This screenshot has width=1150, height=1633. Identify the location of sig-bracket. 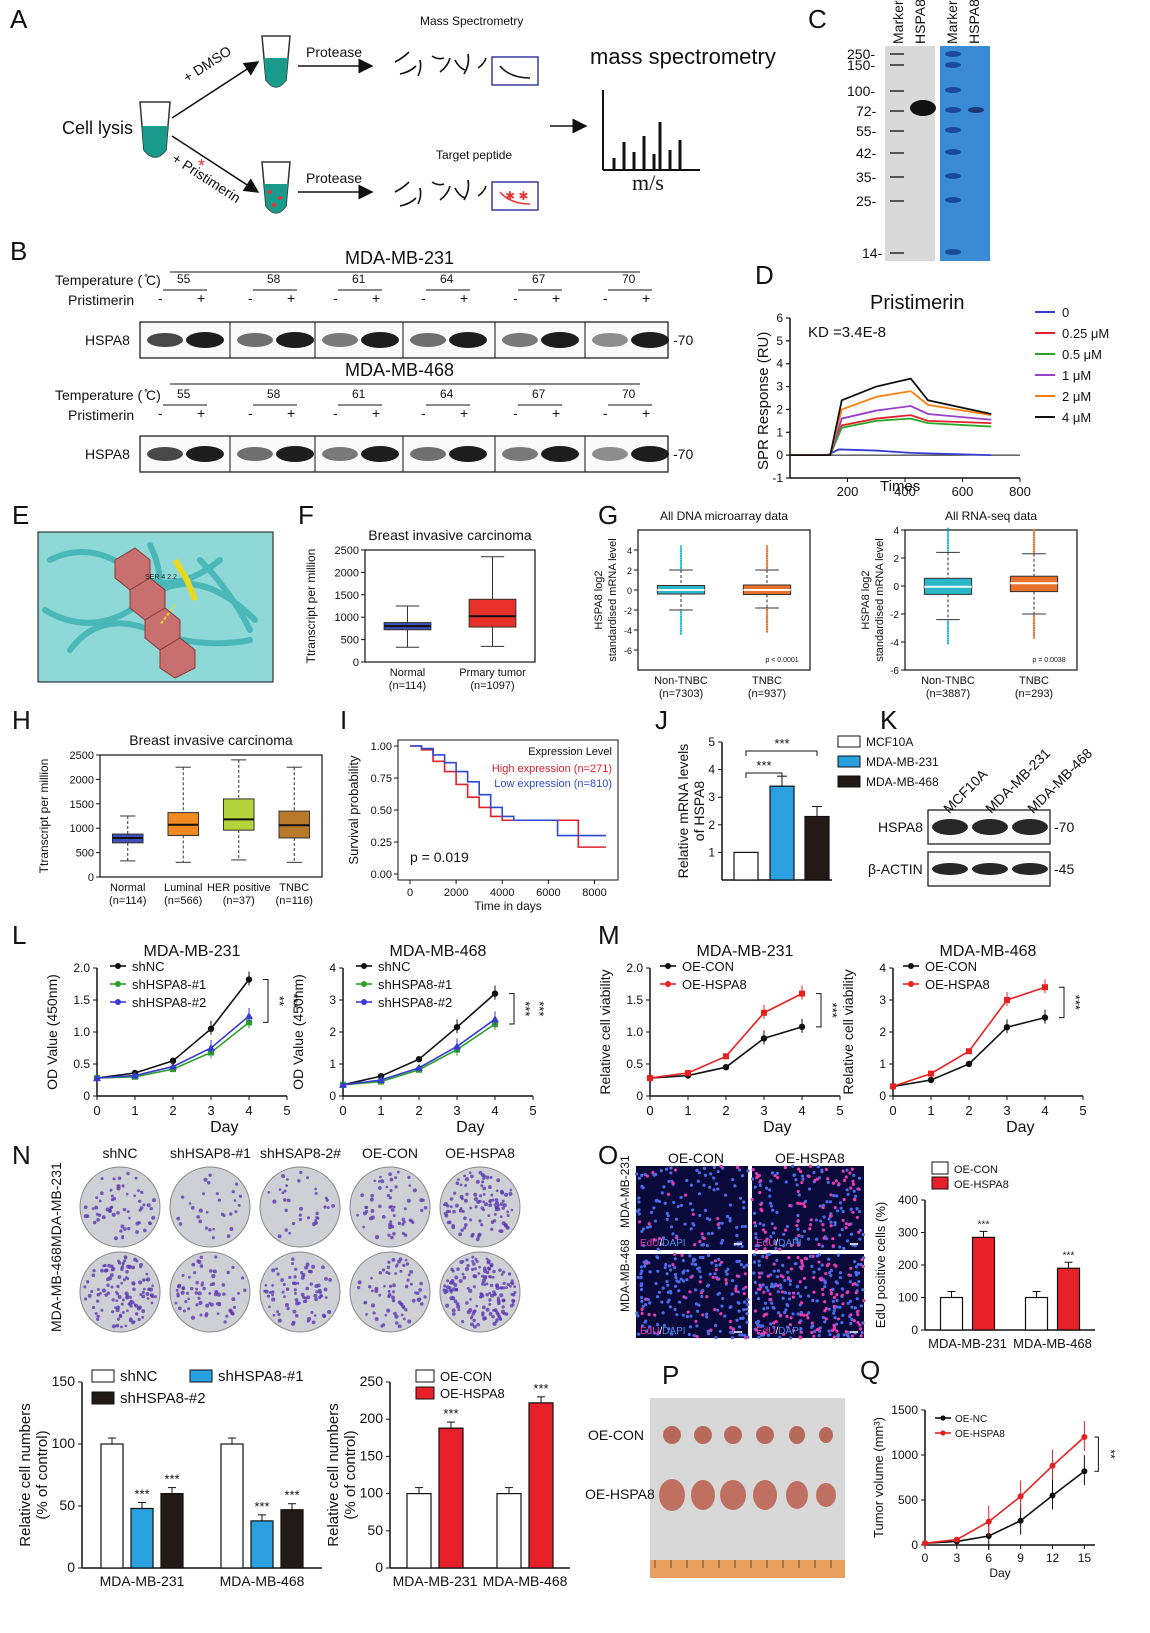
(1062, 1002).